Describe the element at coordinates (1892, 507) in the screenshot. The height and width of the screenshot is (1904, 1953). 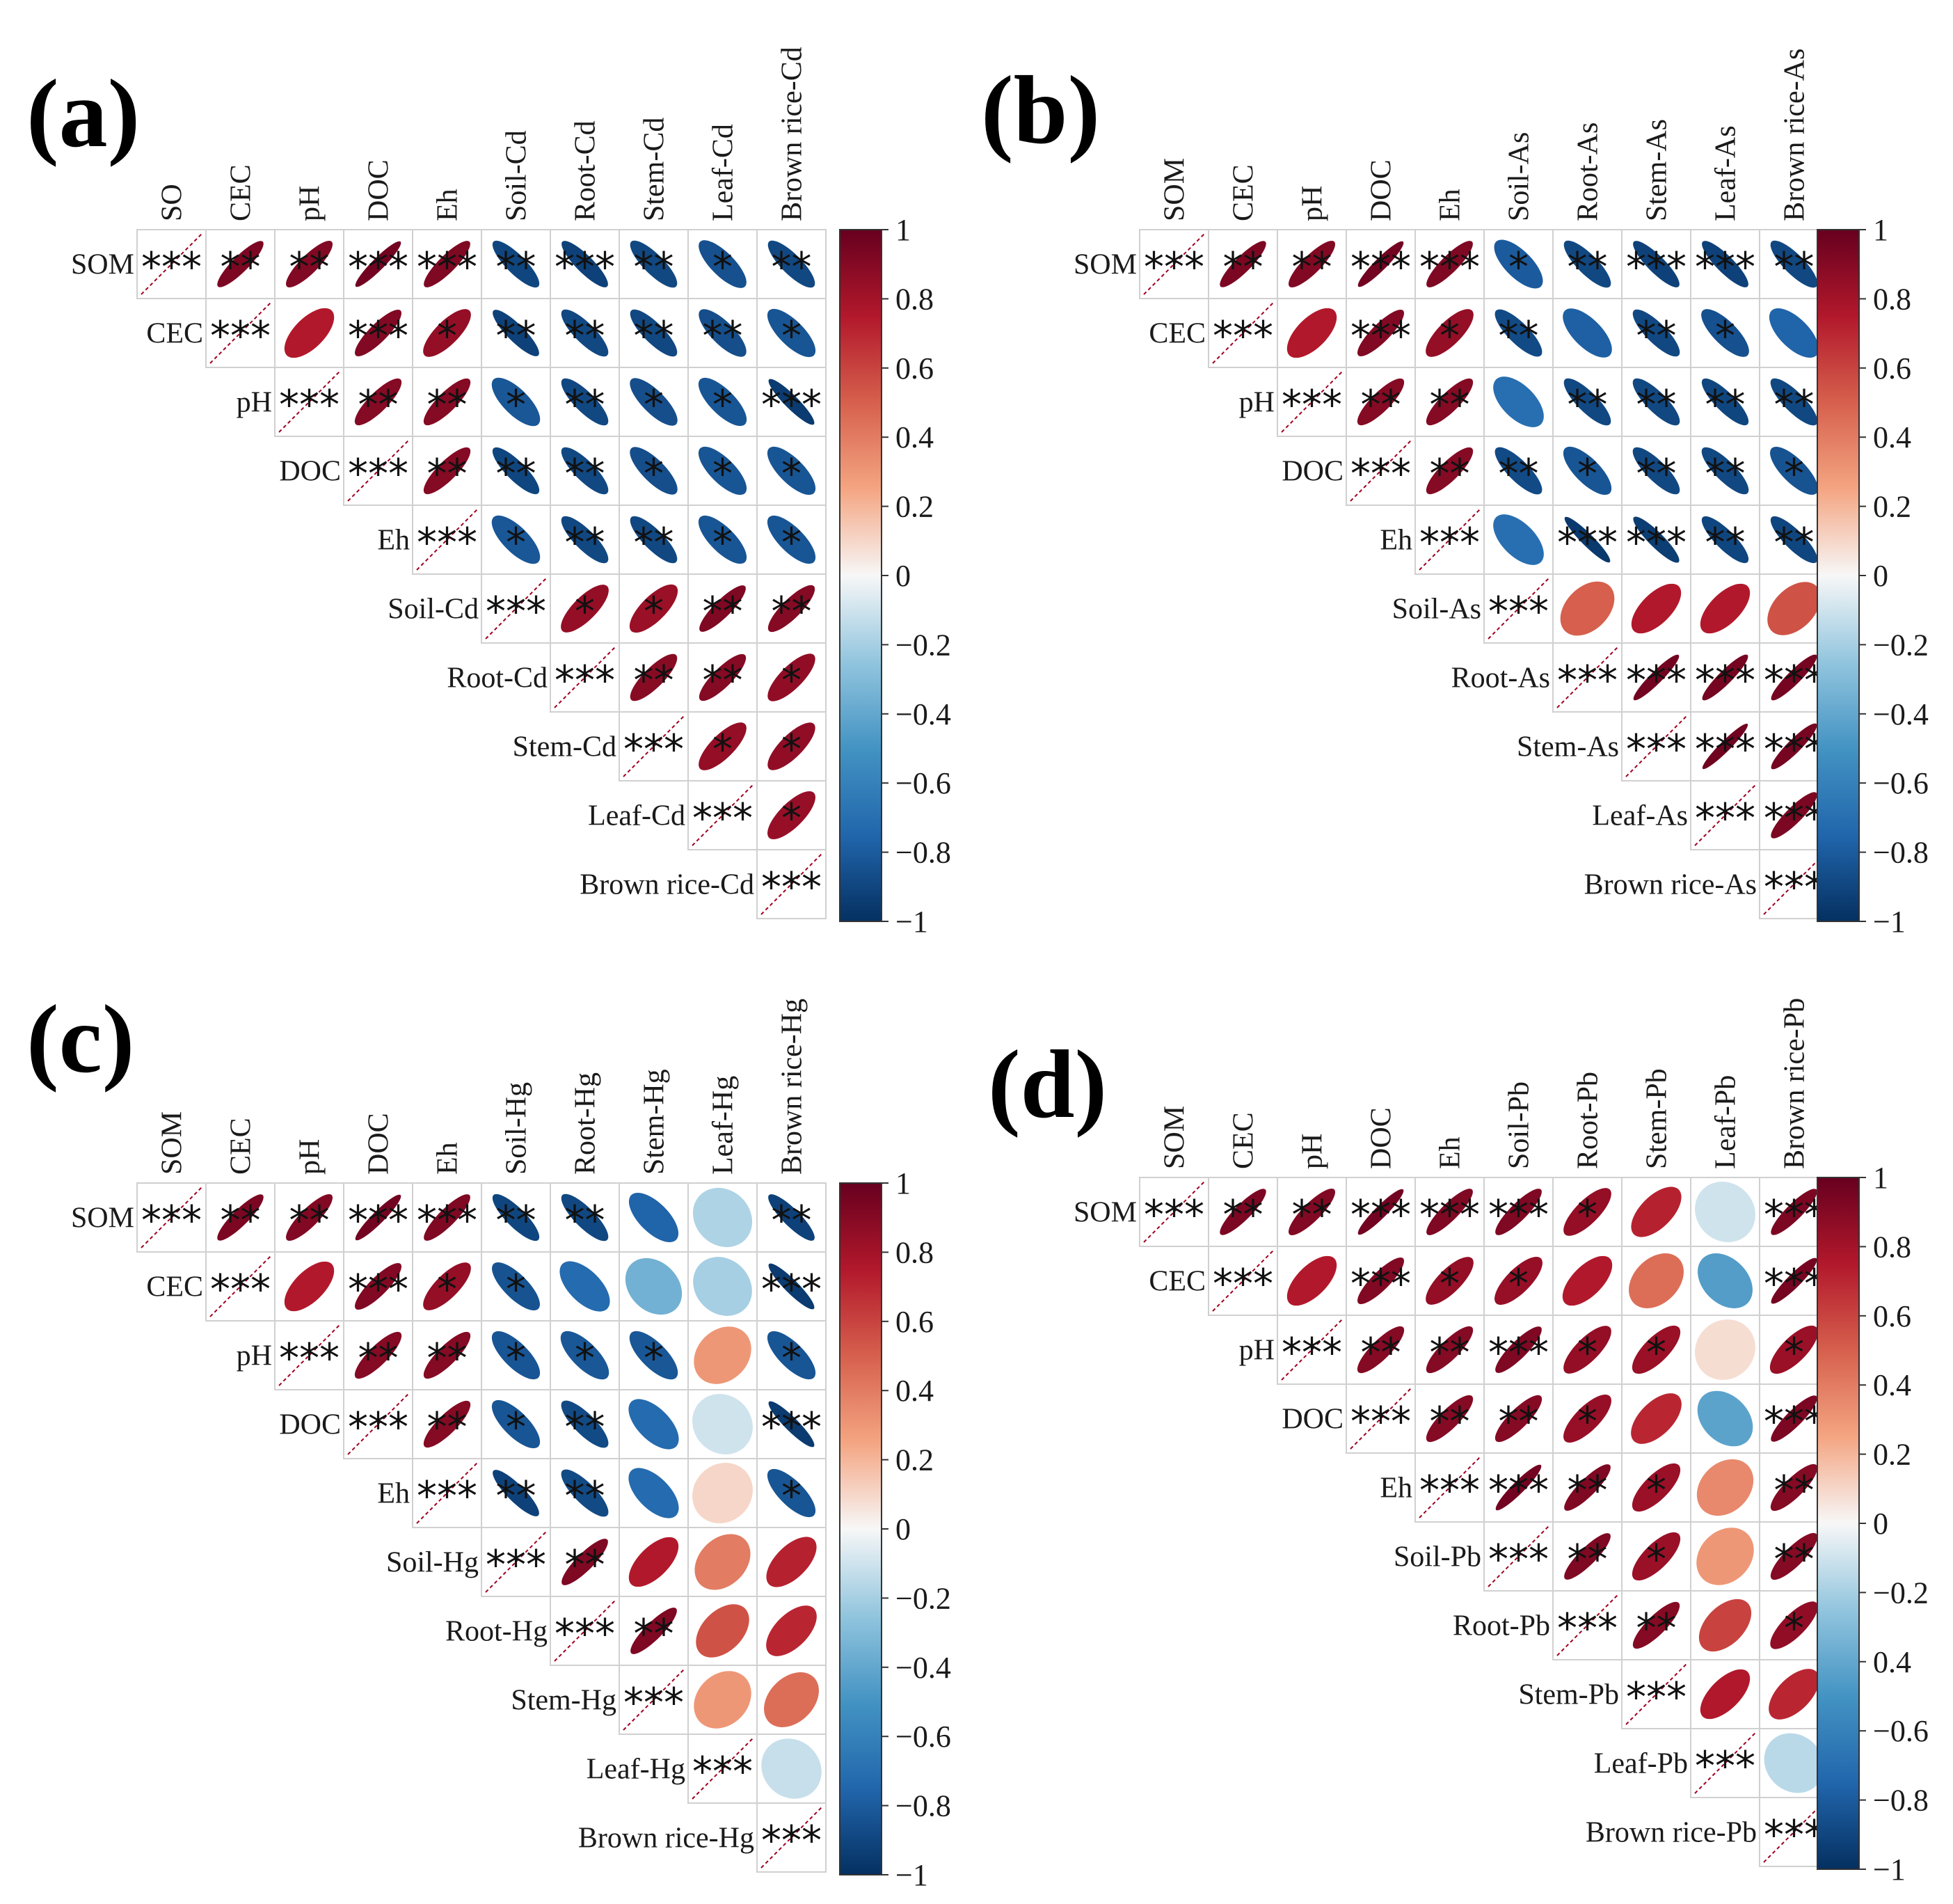
I see `panel-b-colorbar-tick-label: 0.2` at that location.